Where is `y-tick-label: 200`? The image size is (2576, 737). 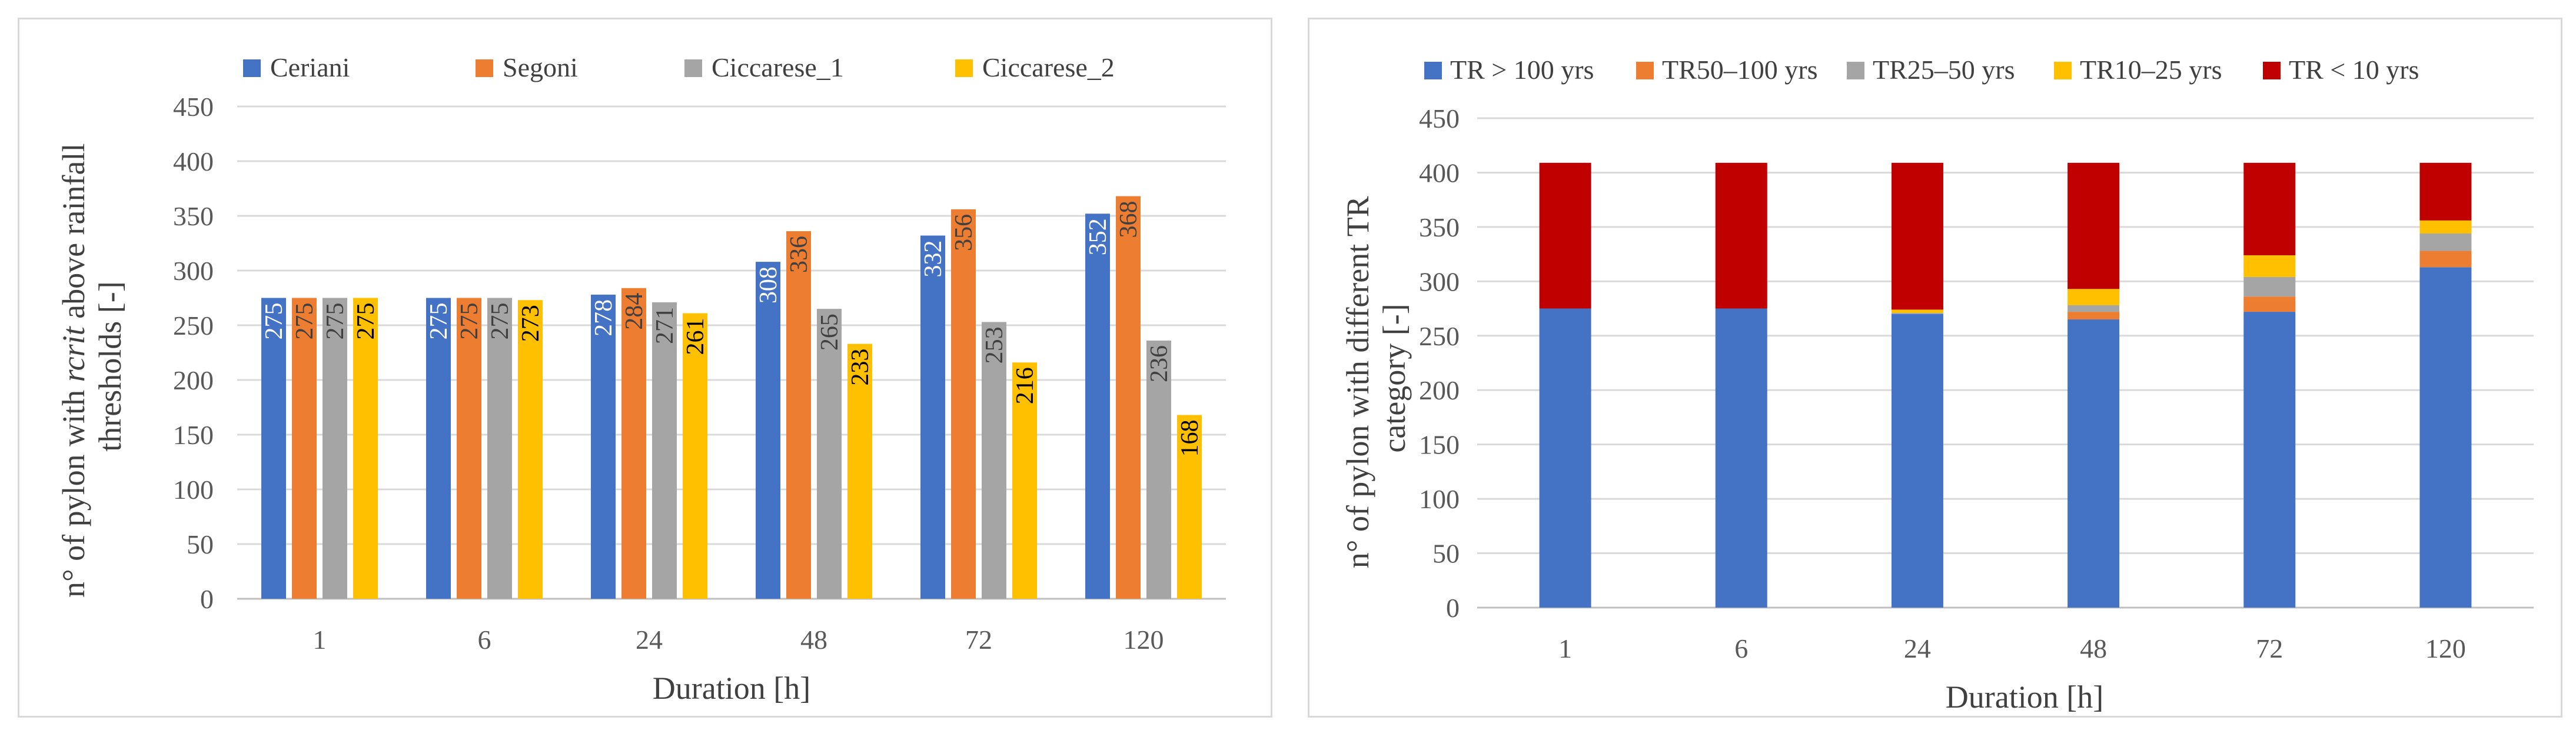
y-tick-label: 200 is located at coordinates (1439, 390).